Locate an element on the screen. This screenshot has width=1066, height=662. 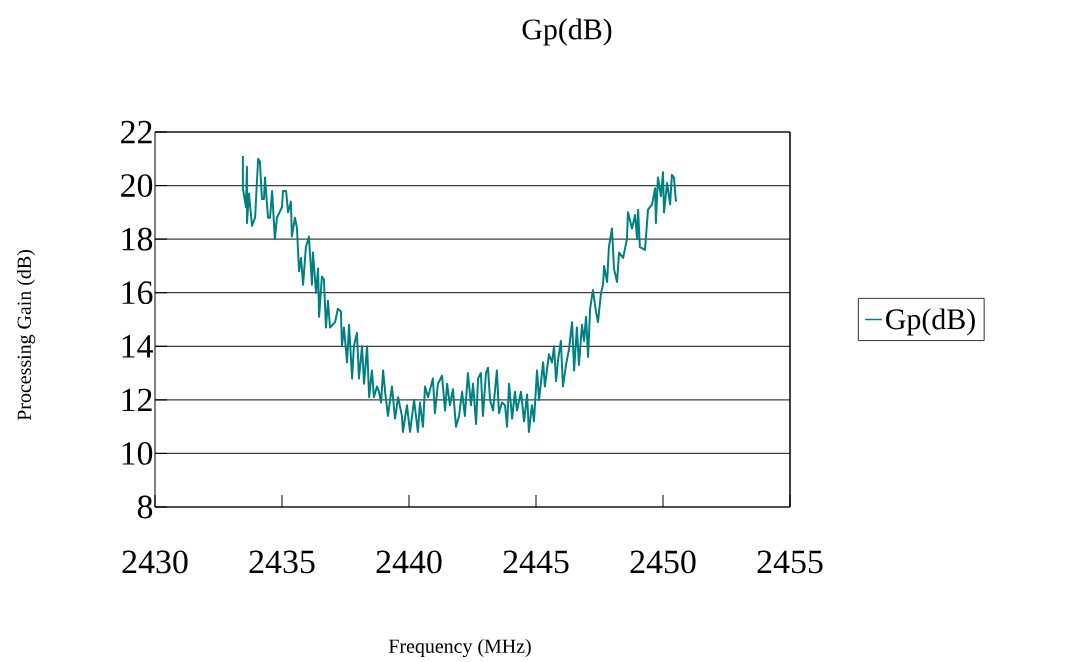
x-tick-label: 2440 is located at coordinates (409, 562).